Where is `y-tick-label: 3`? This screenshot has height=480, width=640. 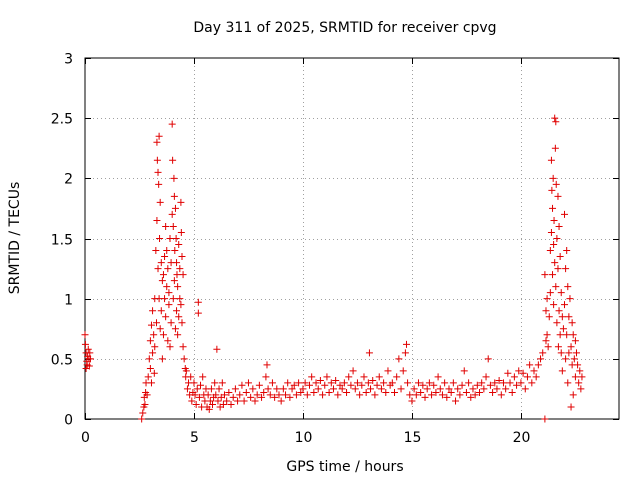 y-tick-label: 3 is located at coordinates (68, 60).